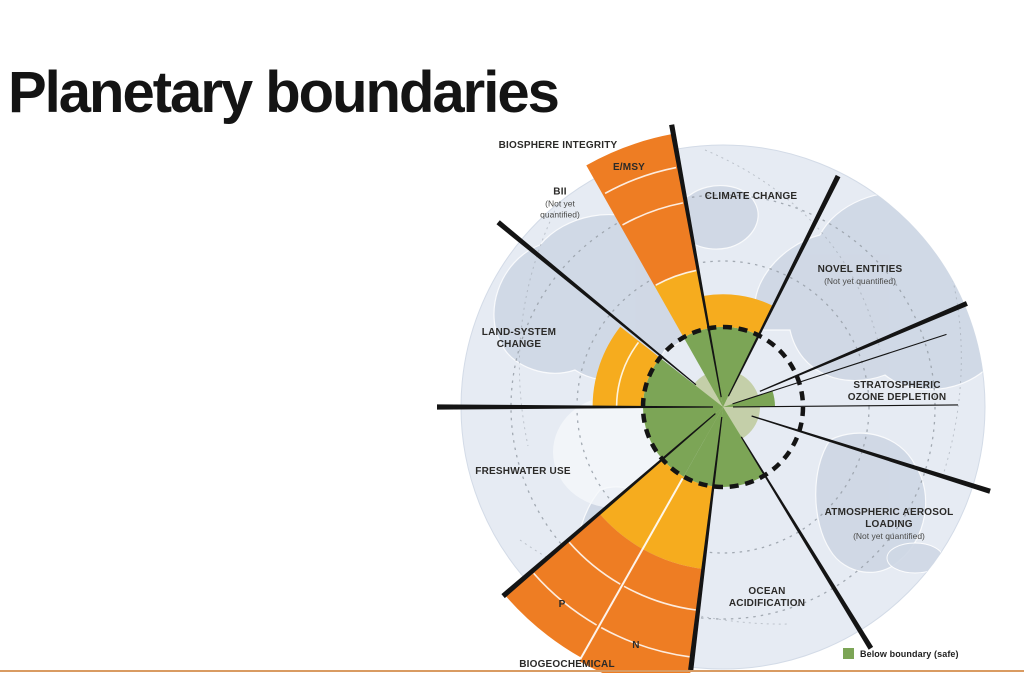 The height and width of the screenshot is (673, 1024). Describe the element at coordinates (909, 653) in the screenshot. I see `legend-label: Below boundary (safe)` at that location.